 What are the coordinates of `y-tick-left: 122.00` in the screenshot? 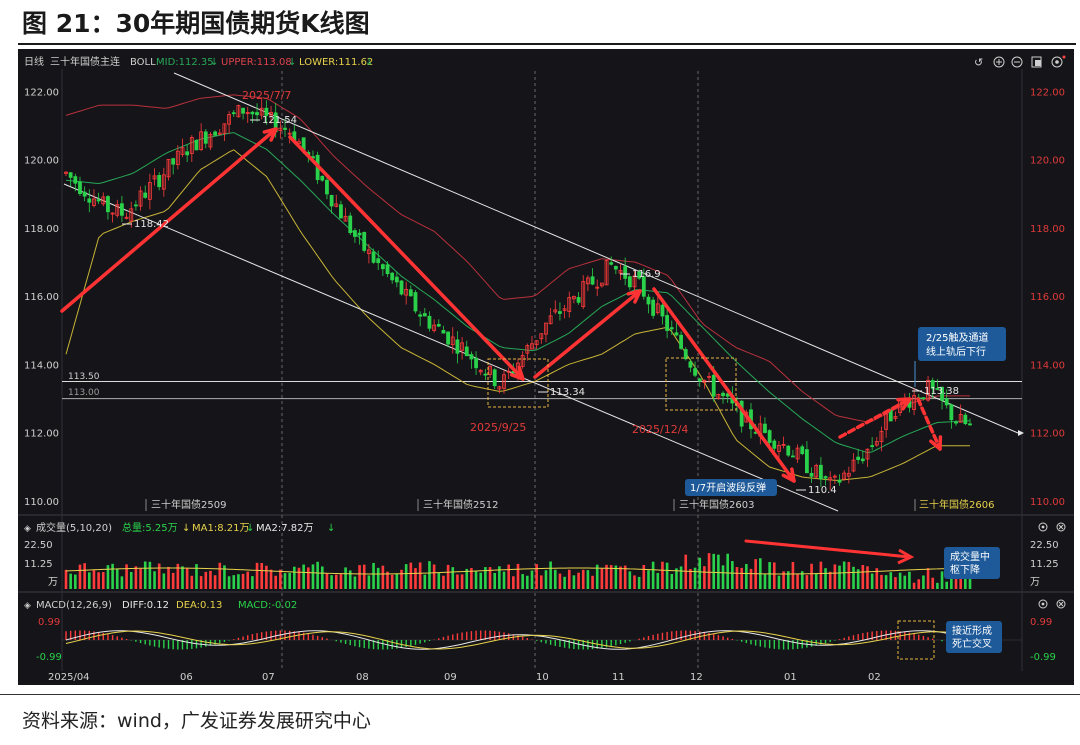 It's located at (41, 92).